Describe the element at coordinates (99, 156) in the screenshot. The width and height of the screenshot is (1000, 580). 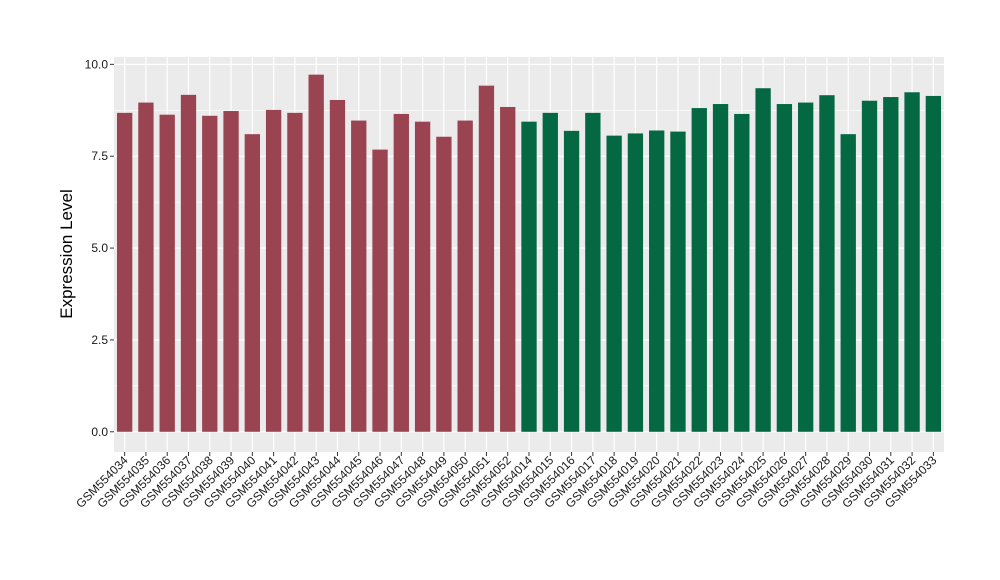
I see `y-tick-label: 7.5` at that location.